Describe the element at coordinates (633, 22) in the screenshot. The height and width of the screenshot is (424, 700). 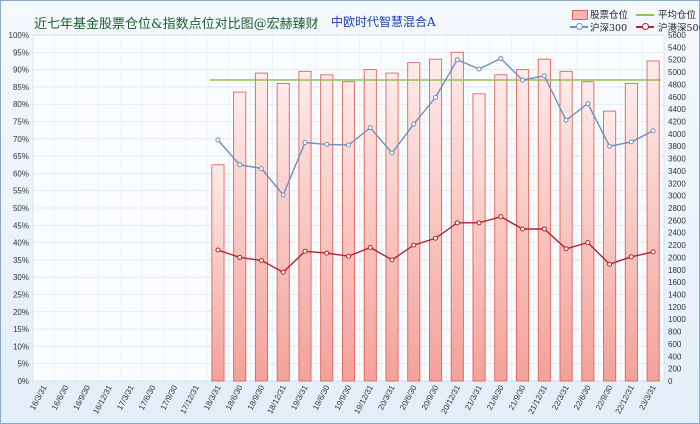
I see `chart-legend: 股票仓位 平均仓位 沪深300 沪港深500` at that location.